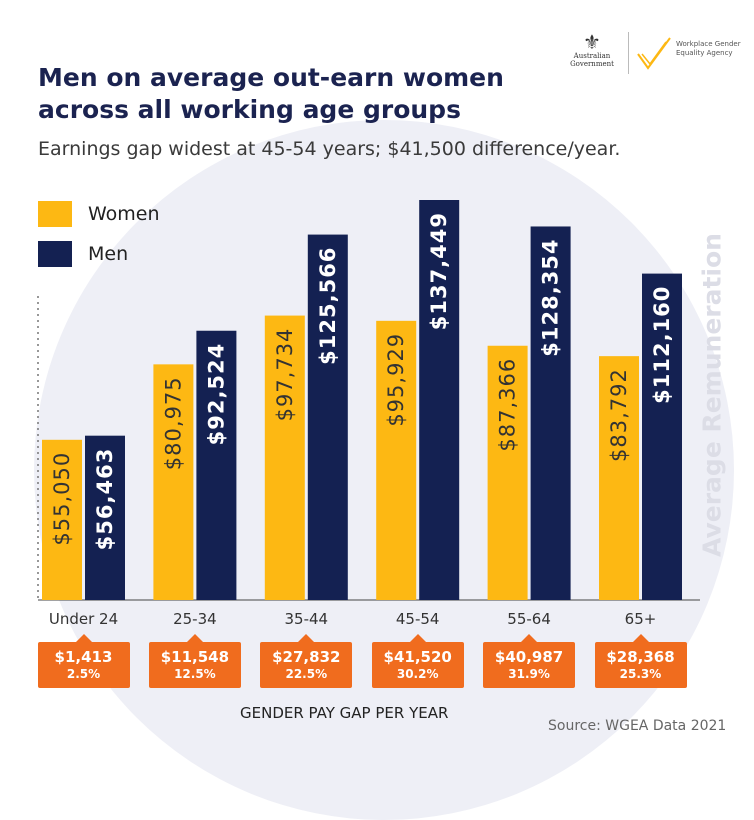 The image size is (754, 820). I want to click on gap-amount: $28,368, so click(640, 657).